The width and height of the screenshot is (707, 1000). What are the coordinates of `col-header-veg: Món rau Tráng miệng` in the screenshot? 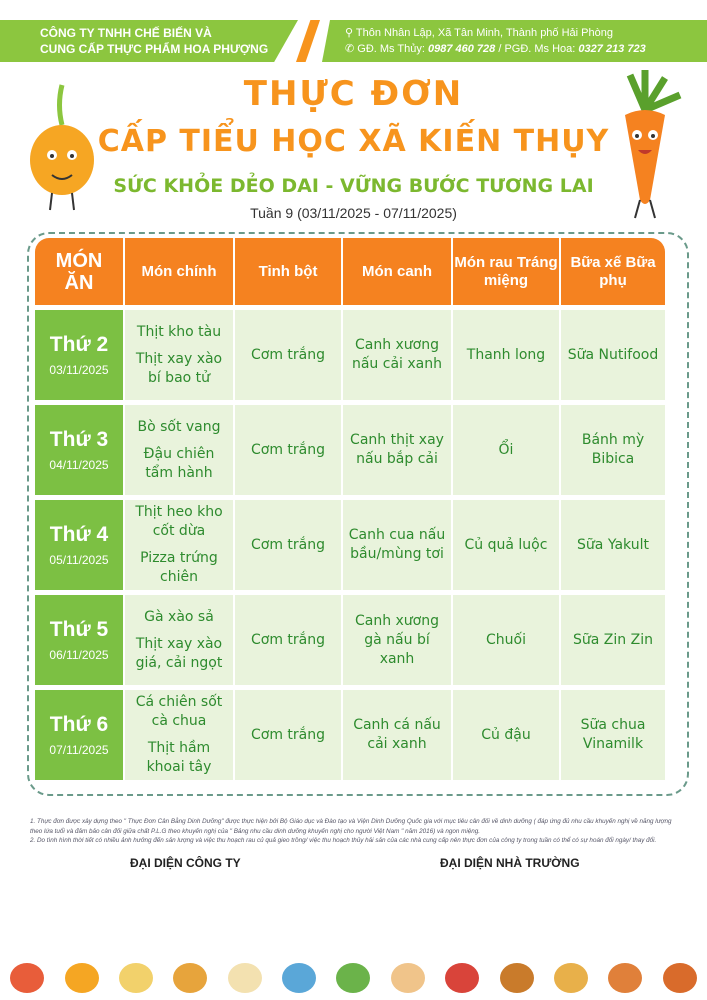 It's located at (506, 271).